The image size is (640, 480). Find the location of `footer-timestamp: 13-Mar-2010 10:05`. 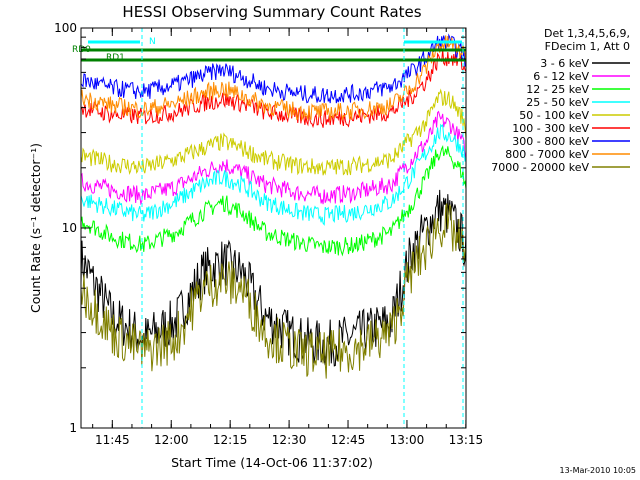

footer-timestamp: 13-Mar-2010 10:05 is located at coordinates (598, 470).